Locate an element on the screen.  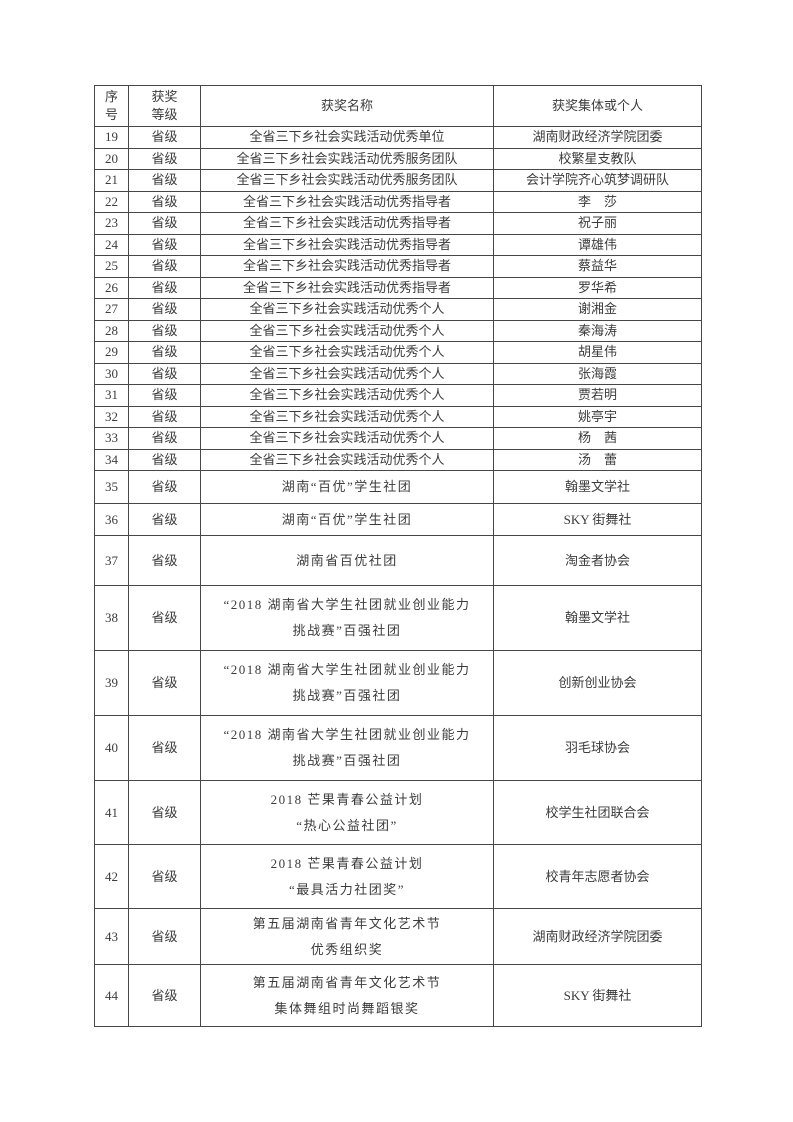
table-row: 38 省级 “2018 湖南省大学生社团就业创业能力 挑战赛”百强社团 翰墨文学社 is located at coordinates (398, 618).